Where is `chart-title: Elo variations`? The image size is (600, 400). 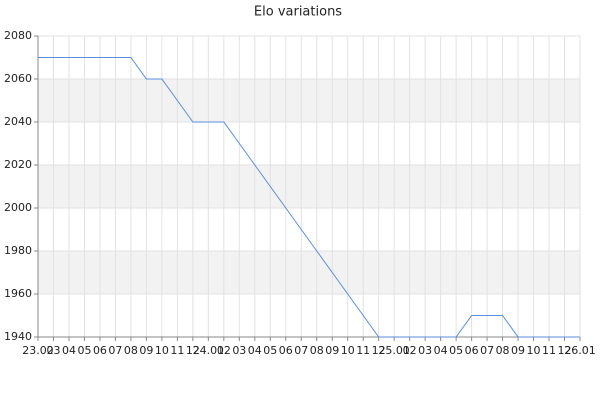 chart-title: Elo variations is located at coordinates (298, 12).